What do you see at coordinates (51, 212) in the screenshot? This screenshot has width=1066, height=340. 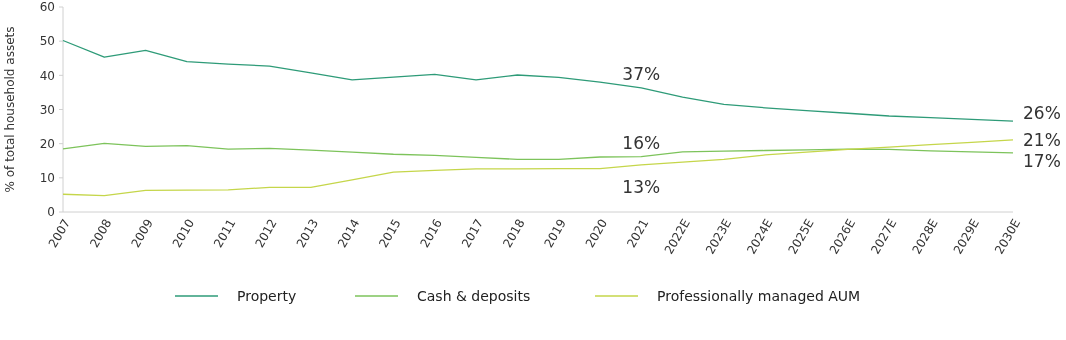 I see `y-tick-label: 0` at bounding box center [51, 212].